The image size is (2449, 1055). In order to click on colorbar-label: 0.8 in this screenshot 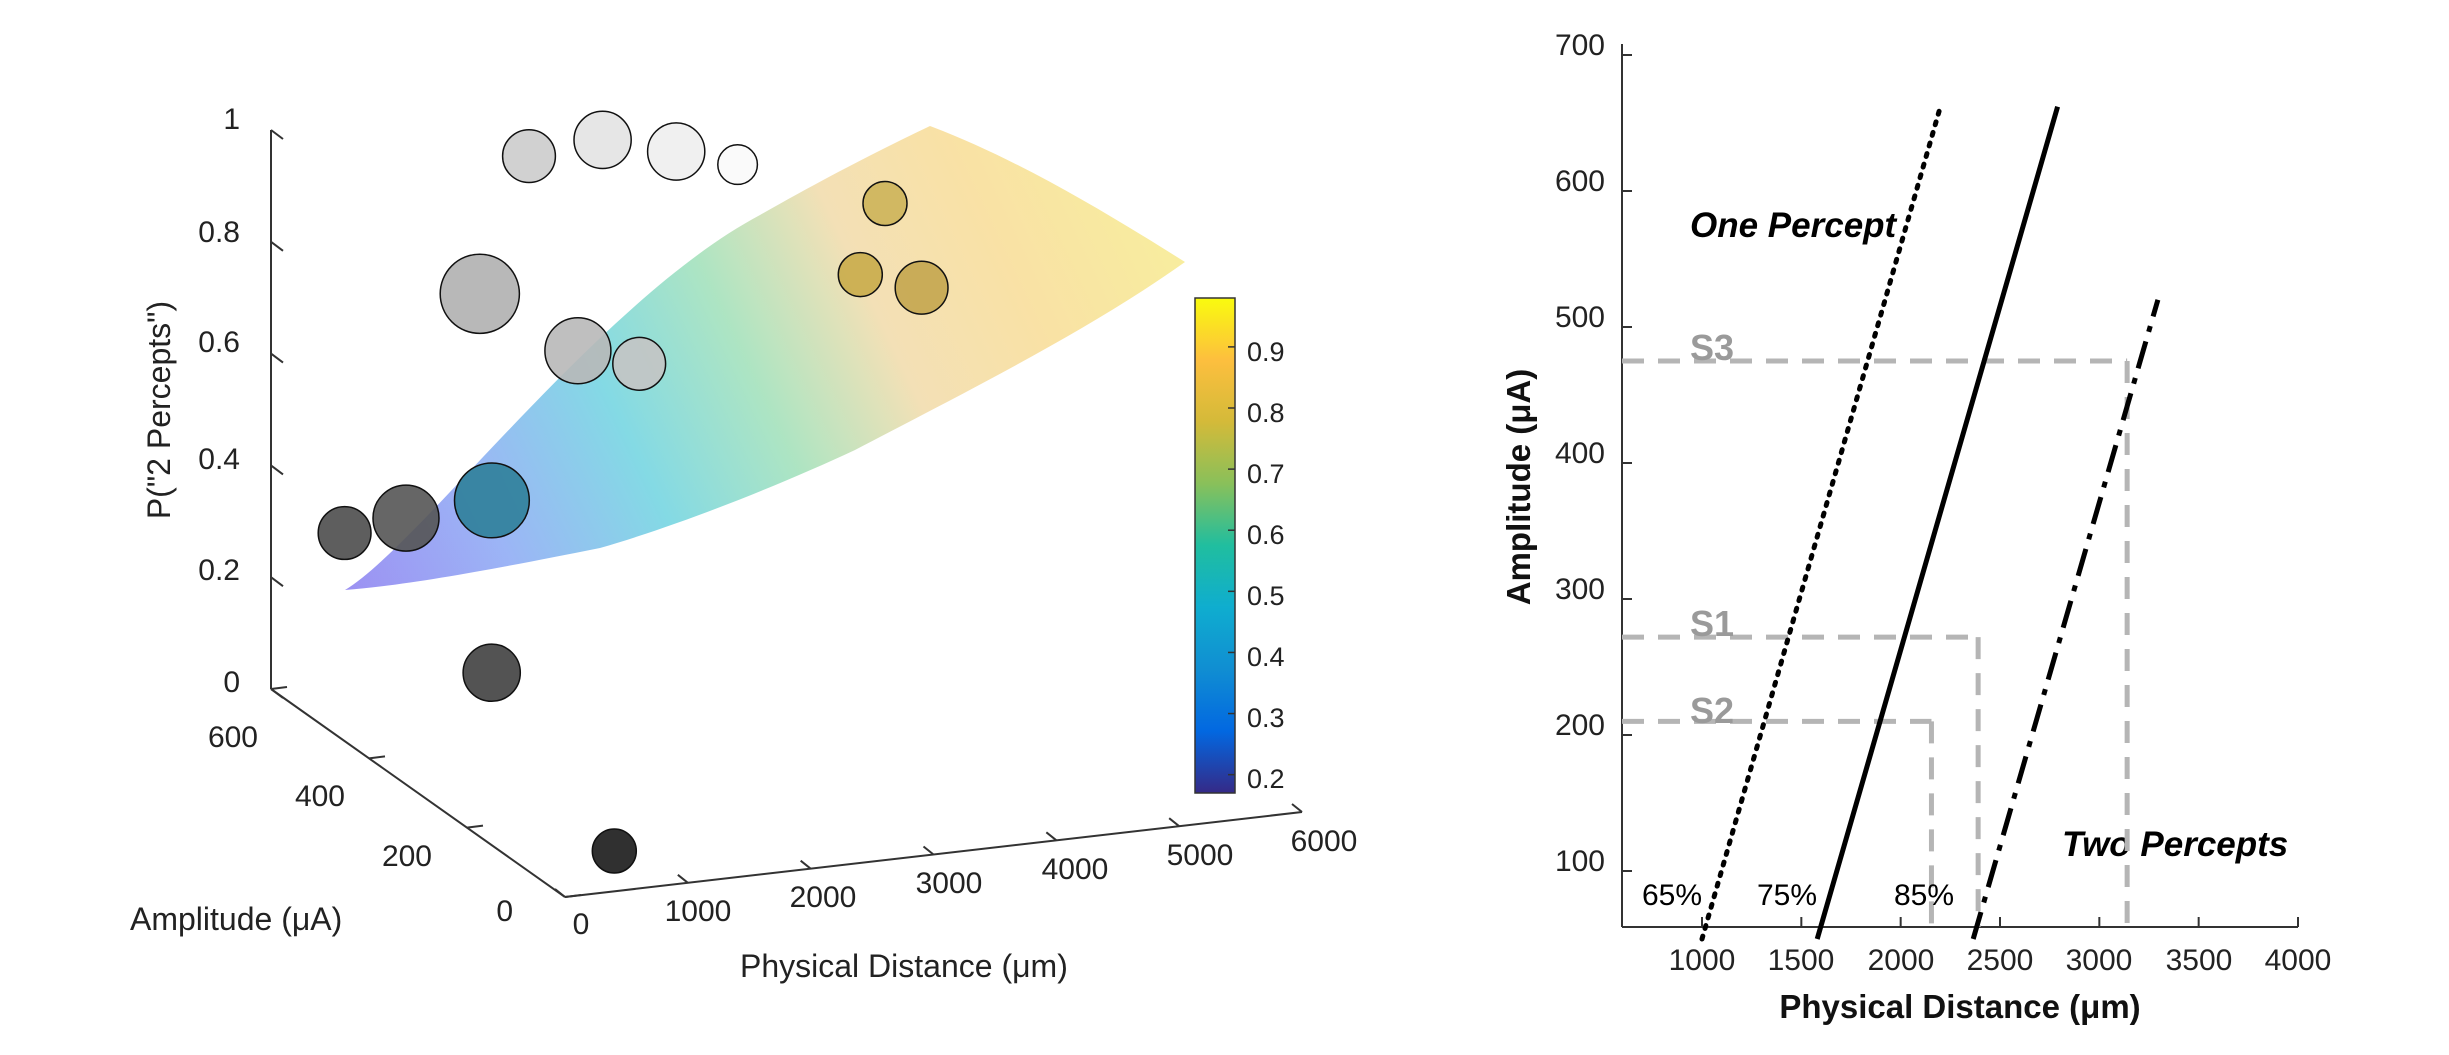, I will do `click(1266, 413)`.